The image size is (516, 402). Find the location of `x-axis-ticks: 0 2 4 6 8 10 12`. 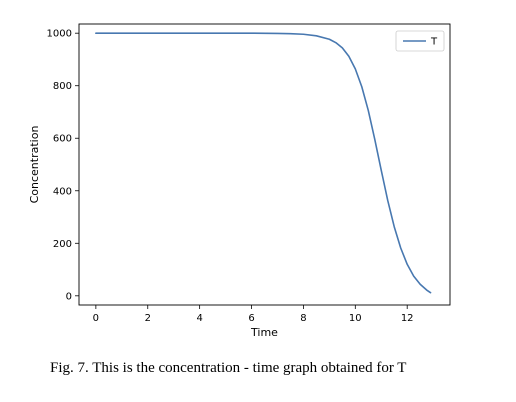

x-axis-ticks: 0 2 4 6 8 10 12 is located at coordinates (253, 314).